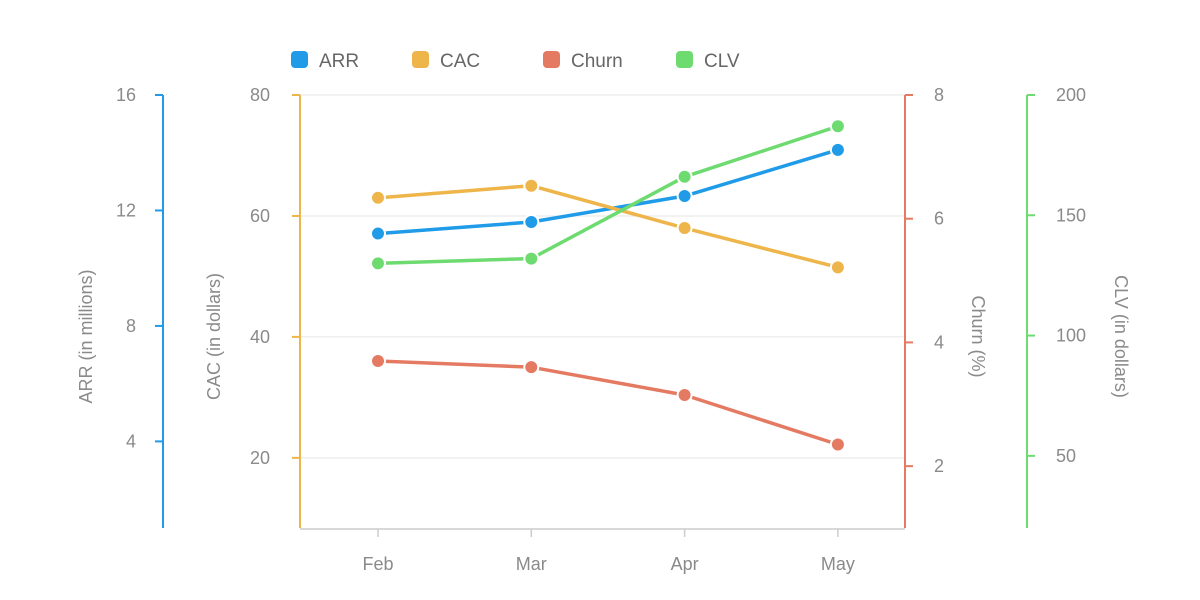  Describe the element at coordinates (299, 59) in the screenshot. I see `arr-legend-swatch` at that location.